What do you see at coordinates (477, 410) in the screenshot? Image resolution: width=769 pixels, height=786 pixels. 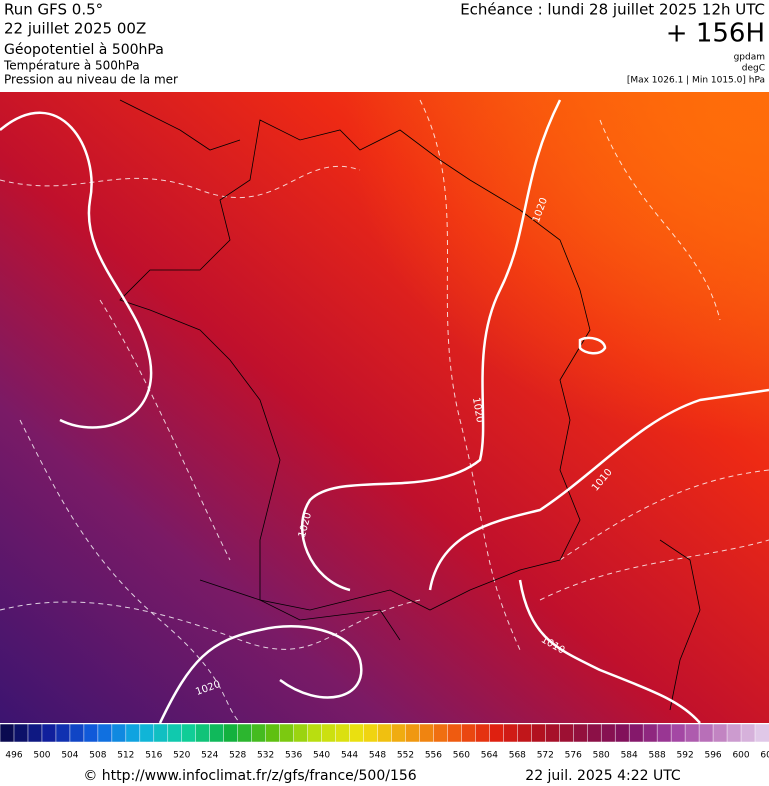 I see `contour-label: 1020` at bounding box center [477, 410].